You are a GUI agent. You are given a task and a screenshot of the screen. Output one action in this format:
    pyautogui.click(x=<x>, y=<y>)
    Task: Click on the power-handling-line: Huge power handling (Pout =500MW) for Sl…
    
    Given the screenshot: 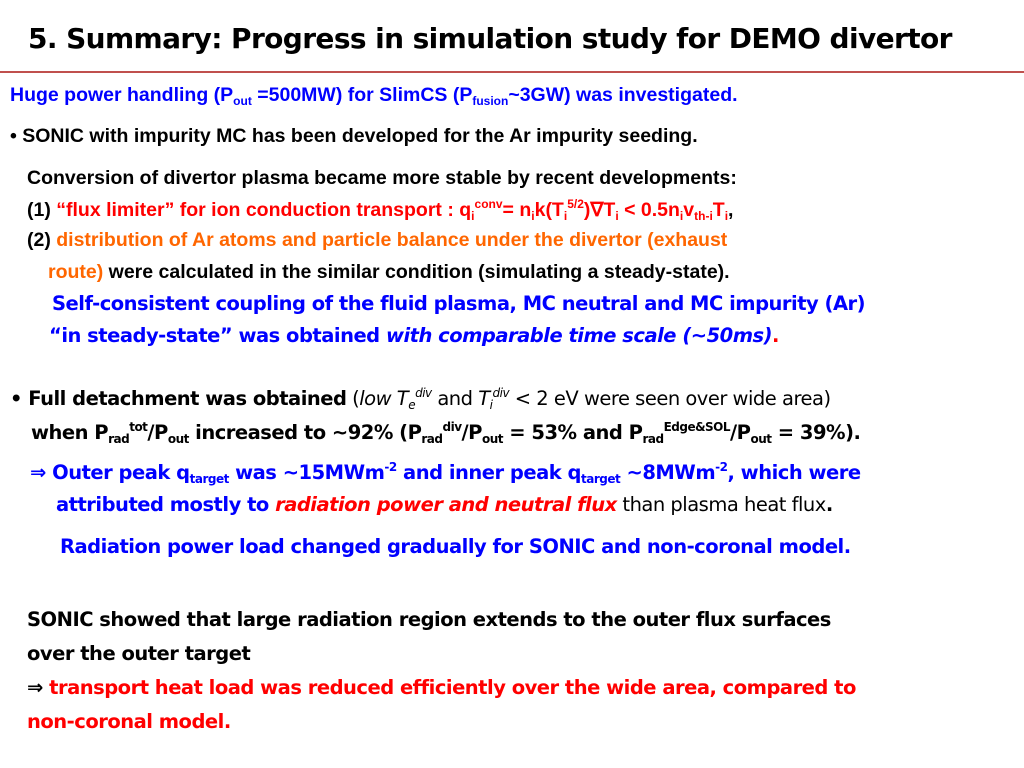 What is the action you would take?
    pyautogui.click(x=374, y=96)
    